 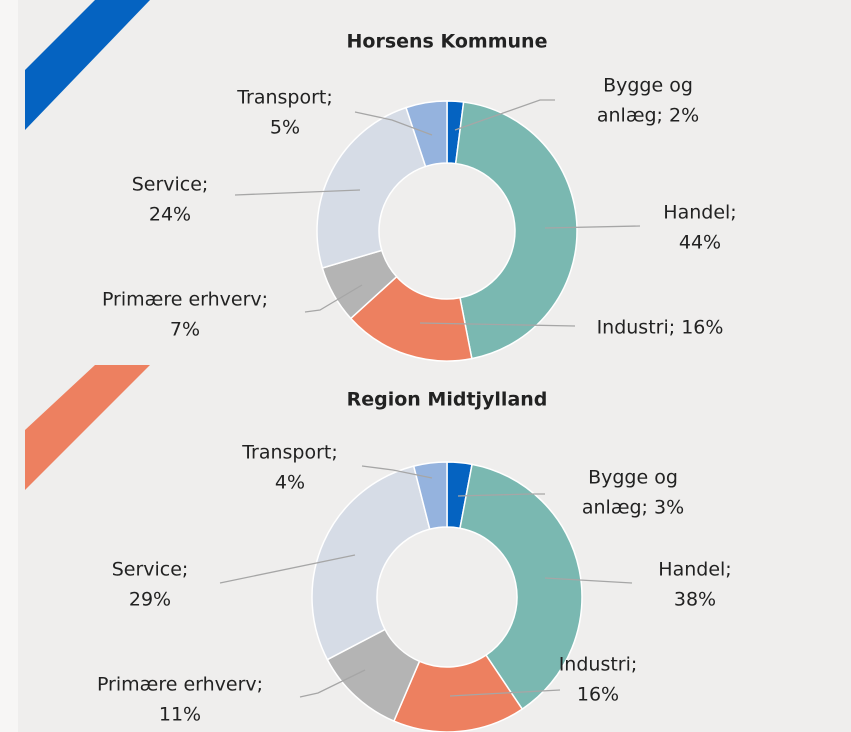 I want to click on chart-title: Region Midtjylland, so click(x=447, y=400).